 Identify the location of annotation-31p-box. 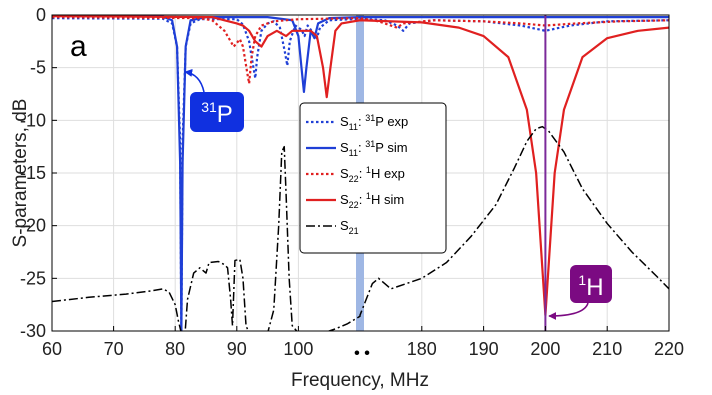
(217, 112).